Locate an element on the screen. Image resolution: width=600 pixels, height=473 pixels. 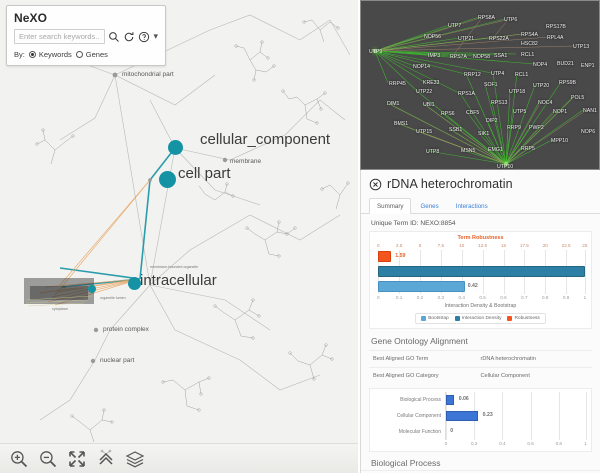
legend-item-interaction-density: Interaction Density is located at coordinates (478, 318).